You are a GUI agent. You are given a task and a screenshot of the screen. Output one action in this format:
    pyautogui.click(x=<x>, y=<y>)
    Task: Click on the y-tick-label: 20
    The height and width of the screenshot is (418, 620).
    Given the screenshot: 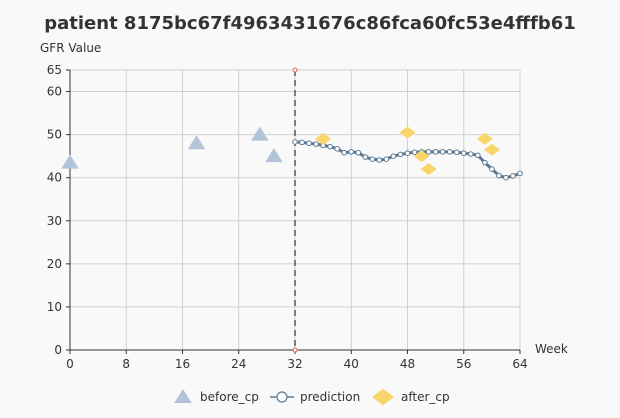 What is the action you would take?
    pyautogui.click(x=54, y=264)
    